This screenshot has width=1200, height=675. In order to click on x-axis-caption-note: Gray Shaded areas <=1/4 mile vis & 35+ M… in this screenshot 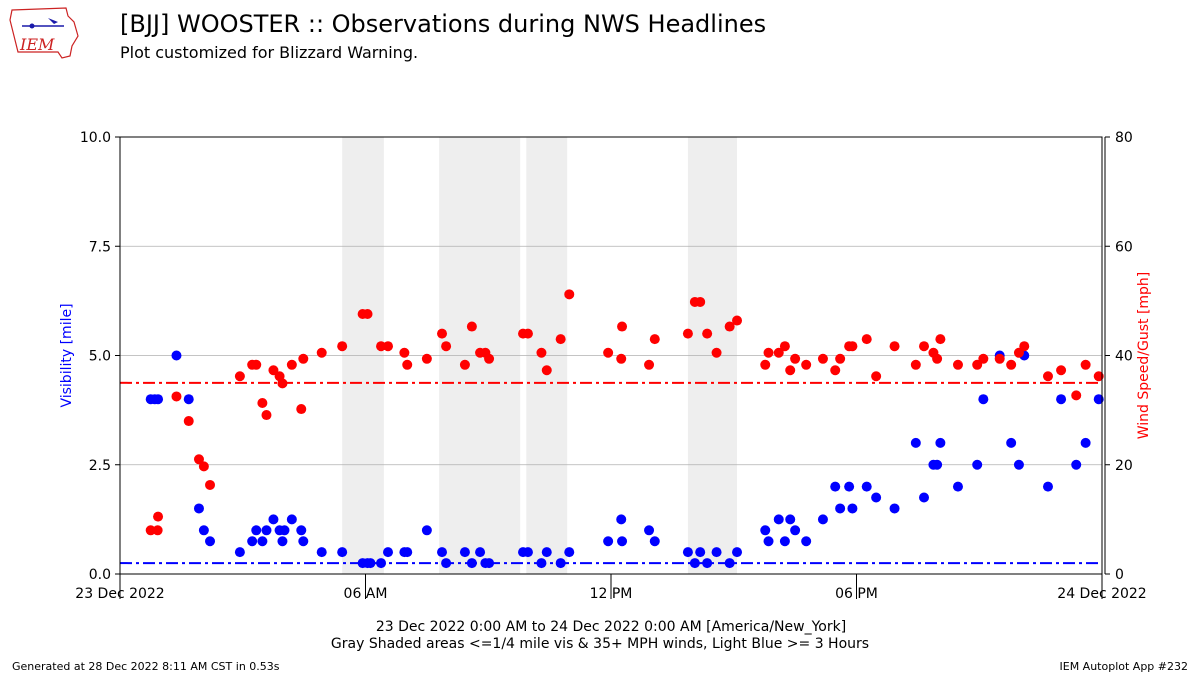, I will do `click(600, 644)`.